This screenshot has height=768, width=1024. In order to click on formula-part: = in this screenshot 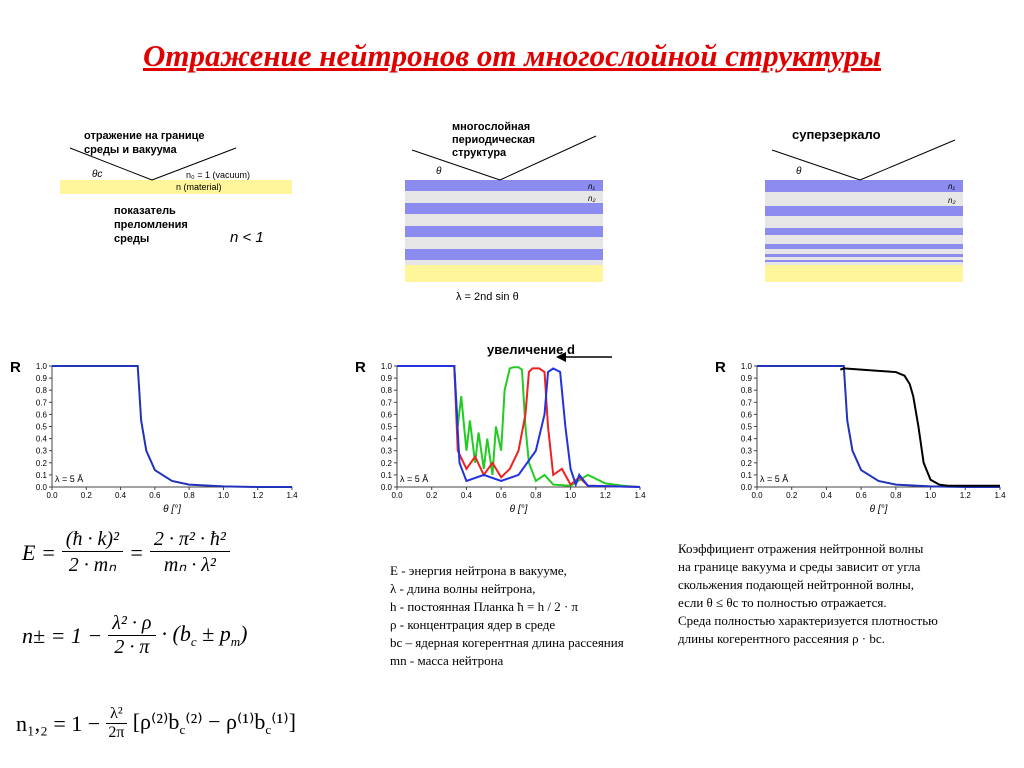, I will do `click(136, 552)`.